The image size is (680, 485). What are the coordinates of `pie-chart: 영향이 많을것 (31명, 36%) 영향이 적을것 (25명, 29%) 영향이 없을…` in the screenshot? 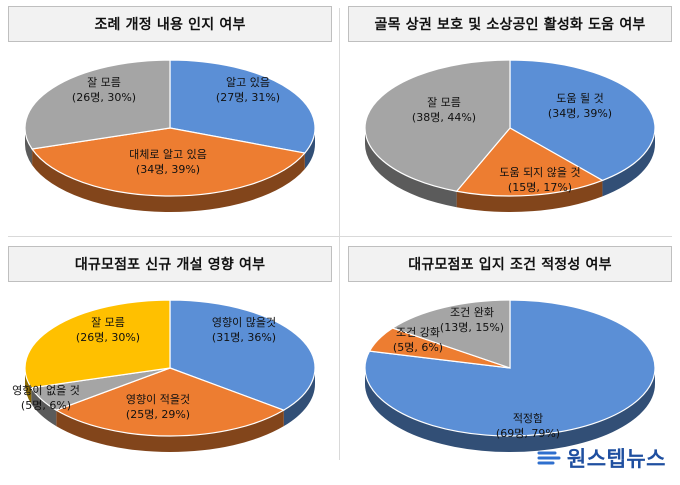 It's located at (164, 375).